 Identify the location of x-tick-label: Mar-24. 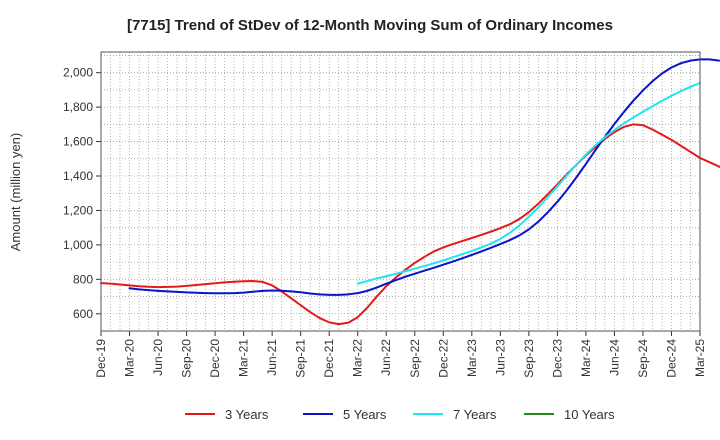
(586, 358).